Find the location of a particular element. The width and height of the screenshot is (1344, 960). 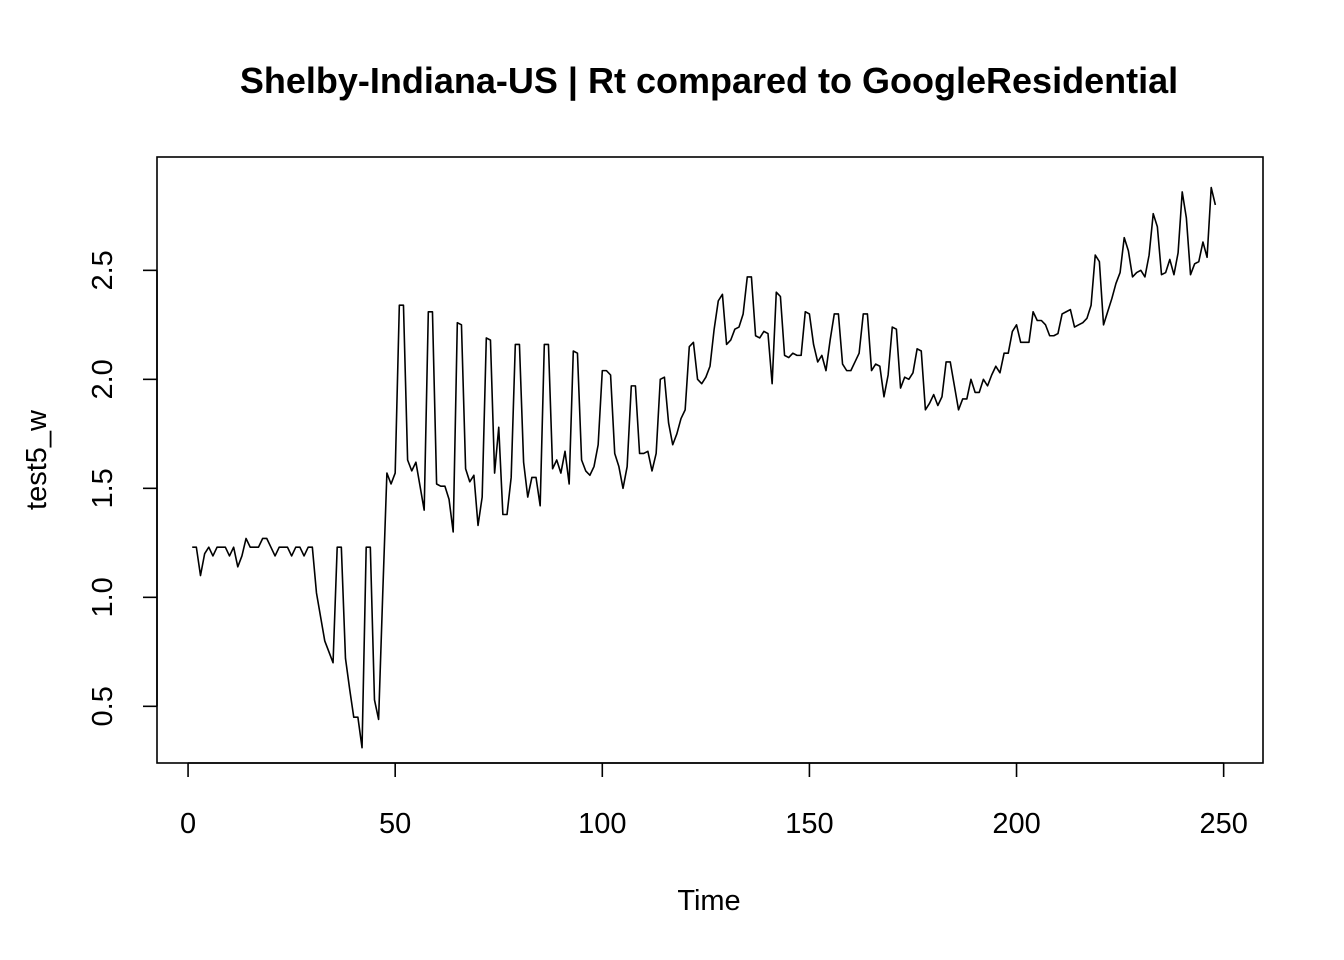

y-tick-label: 2.0 is located at coordinates (103, 379).